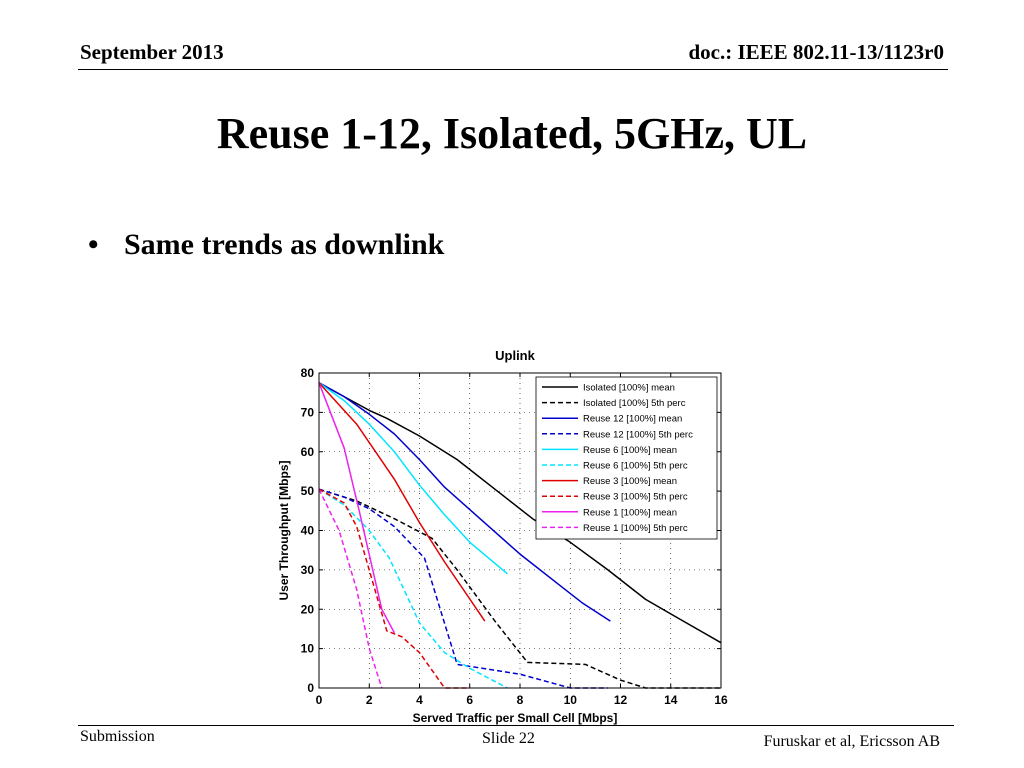 Image resolution: width=1024 pixels, height=768 pixels. Describe the element at coordinates (308, 373) in the screenshot. I see `y-tick-label: 80` at that location.